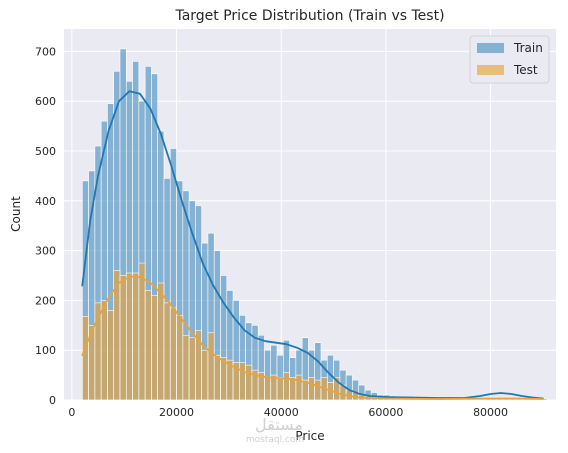 The height and width of the screenshot is (453, 568). What do you see at coordinates (45, 101) in the screenshot?
I see `y-tick-label-6: 600` at bounding box center [45, 101].